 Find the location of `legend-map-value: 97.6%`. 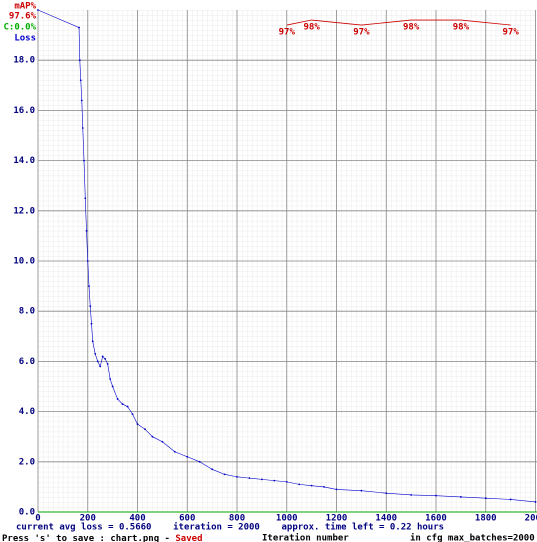

legend-map-value: 97.6% is located at coordinates (23, 17).